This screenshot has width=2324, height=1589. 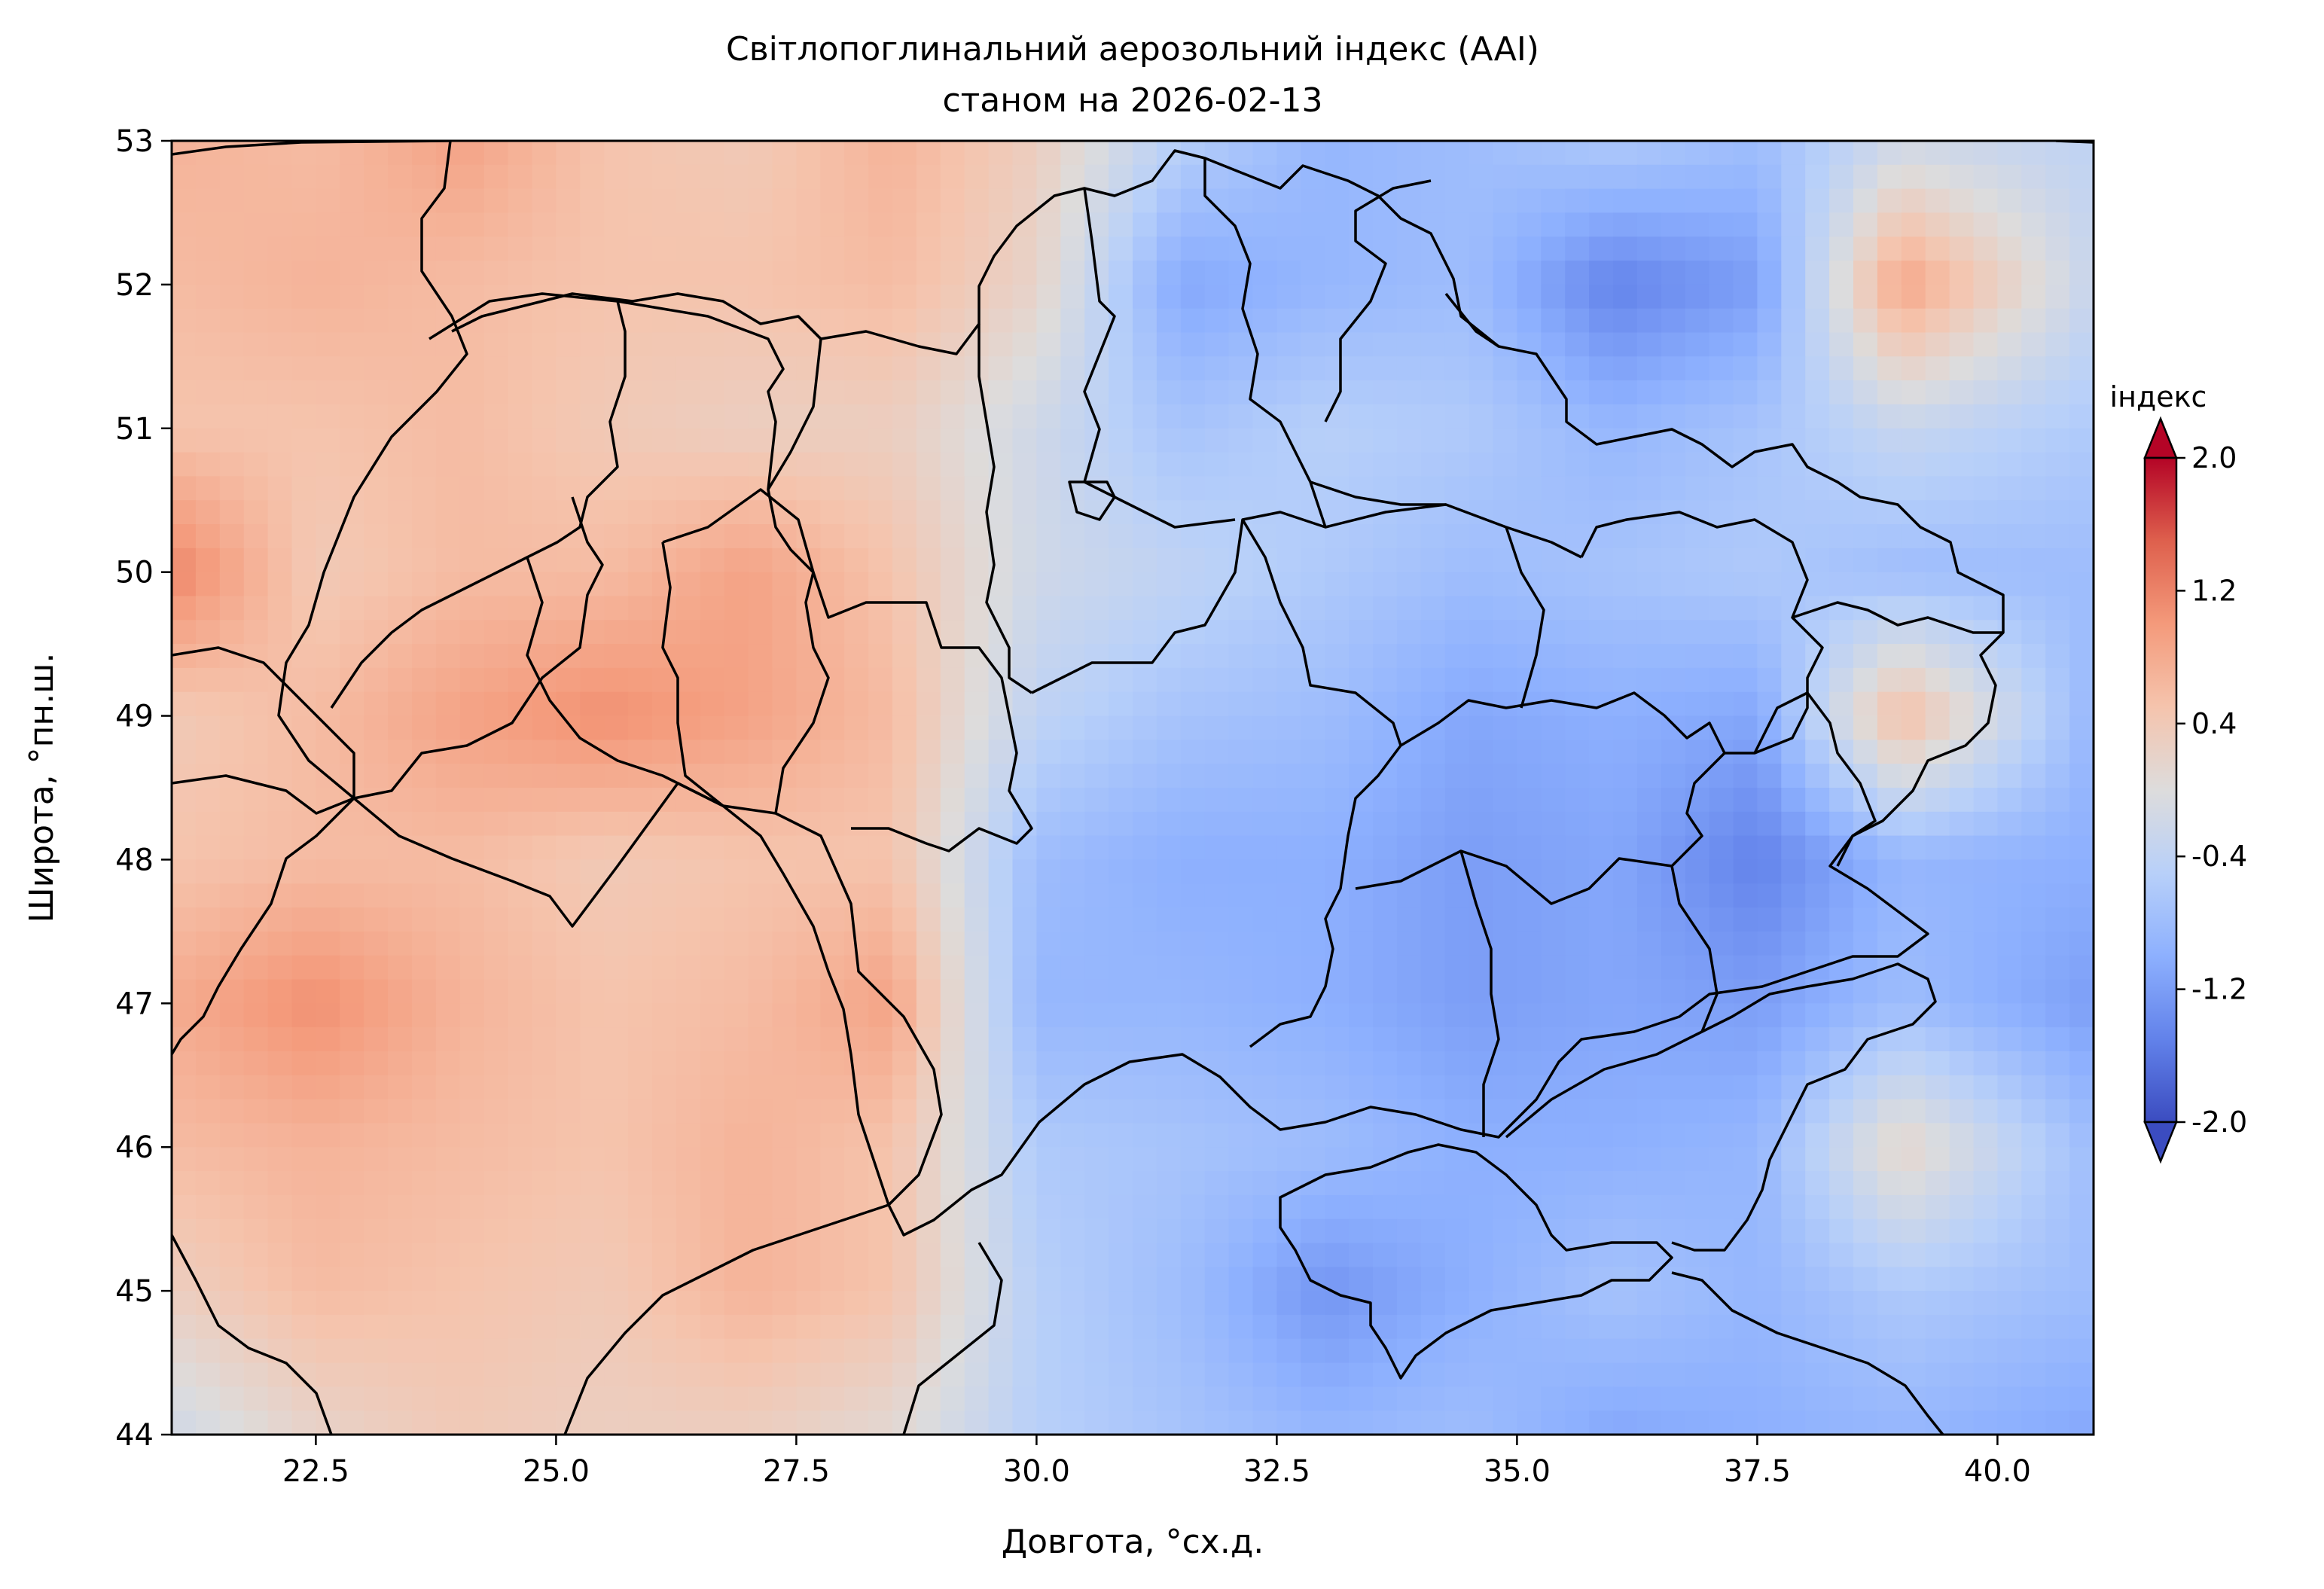 I want to click on colorbar: індекс -2.0-1.2-0.40.41.22.0, so click(x=2178, y=772).